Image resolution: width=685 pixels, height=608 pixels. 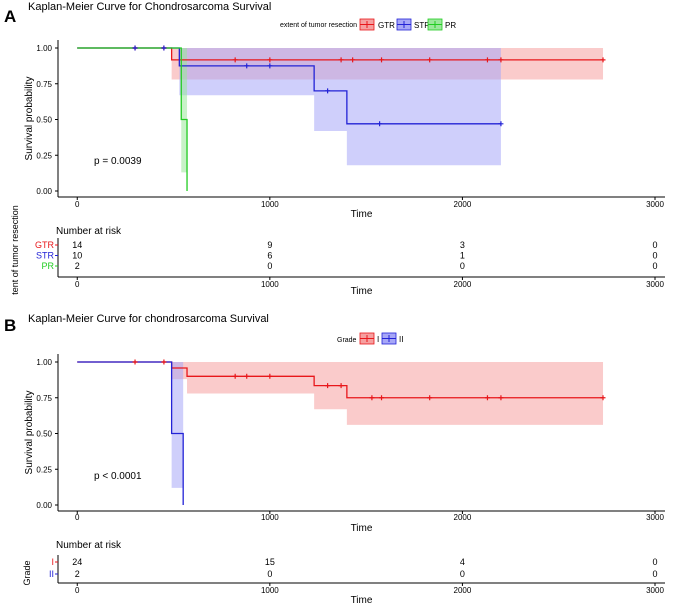 I want to click on panel-a-letter: A, so click(x=10, y=16).